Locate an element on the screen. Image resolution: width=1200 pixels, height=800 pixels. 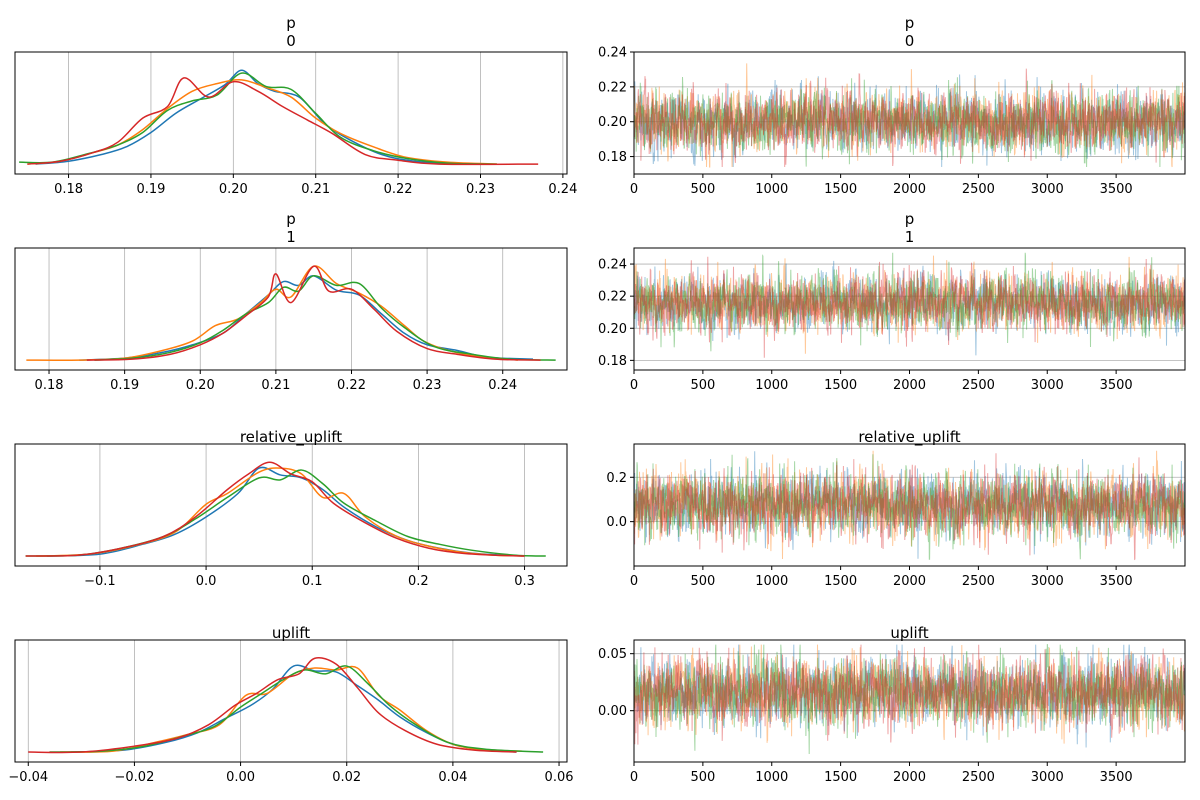
subplot-title-line: 1 is located at coordinates (291, 237).